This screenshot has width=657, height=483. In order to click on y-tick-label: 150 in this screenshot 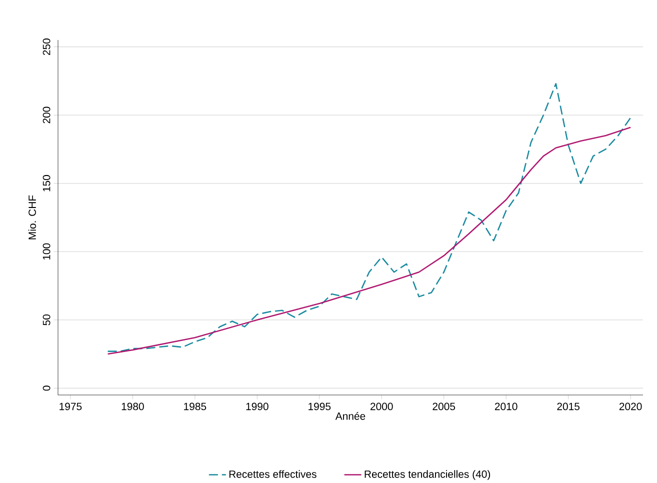, I will do `click(46, 183)`.